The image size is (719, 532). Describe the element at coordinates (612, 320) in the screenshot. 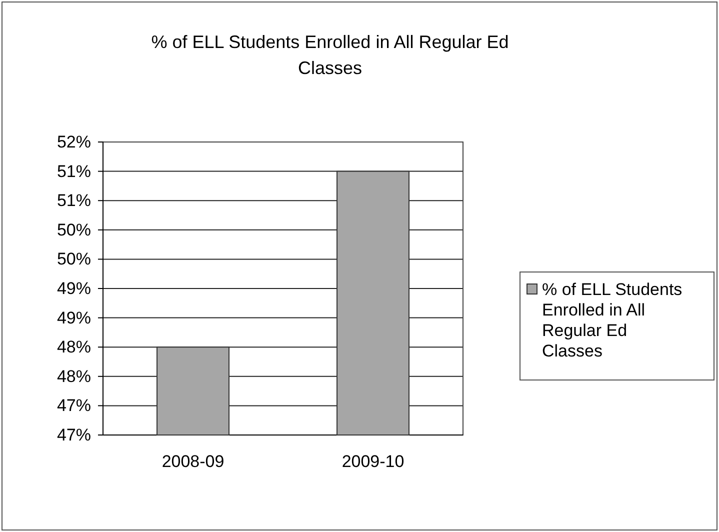

I see `legend-label: % of ELL Students Enrolled in All Regular Ed Classes` at that location.